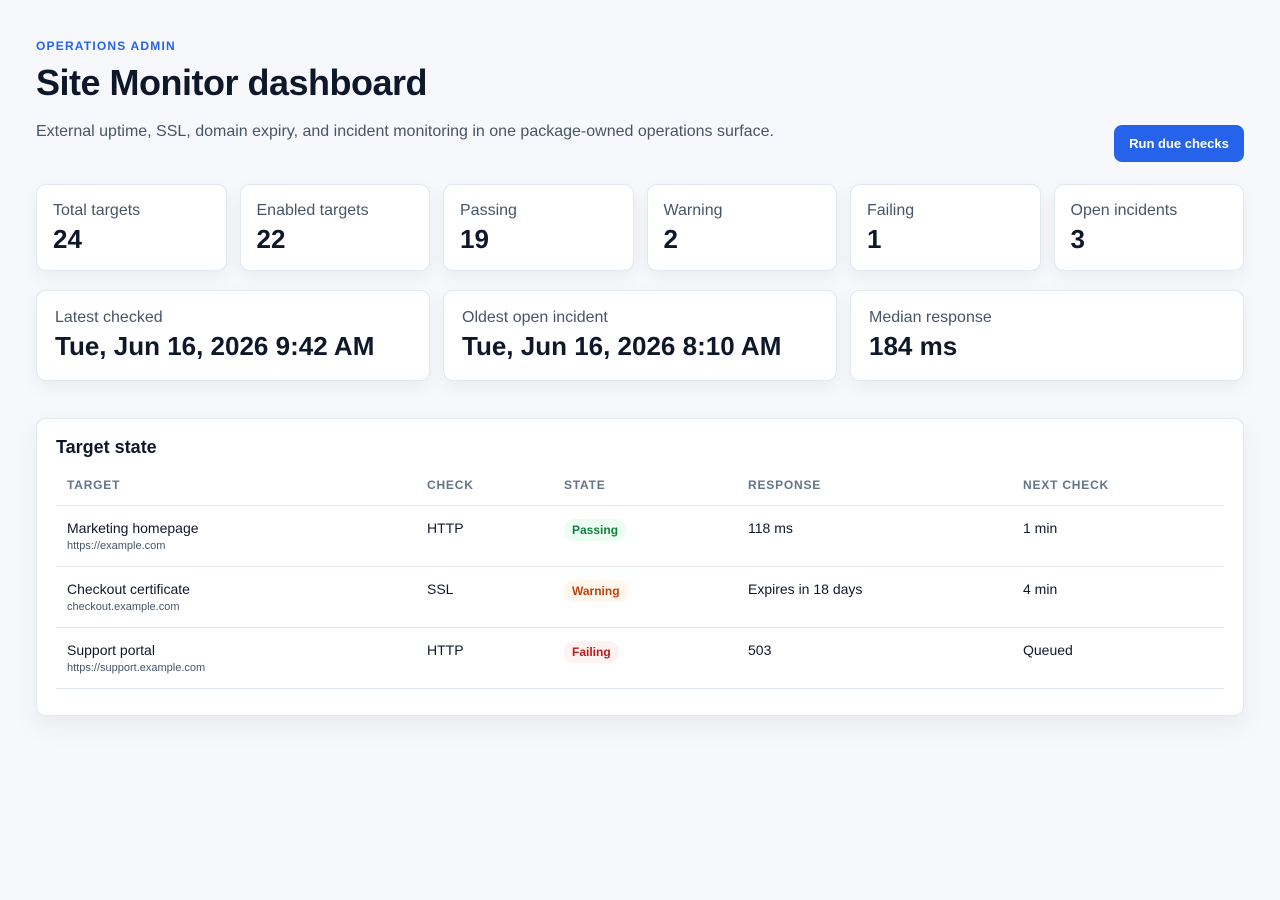 The image size is (1280, 900). Describe the element at coordinates (1124, 210) in the screenshot. I see `stat-label: Open incidents` at that location.